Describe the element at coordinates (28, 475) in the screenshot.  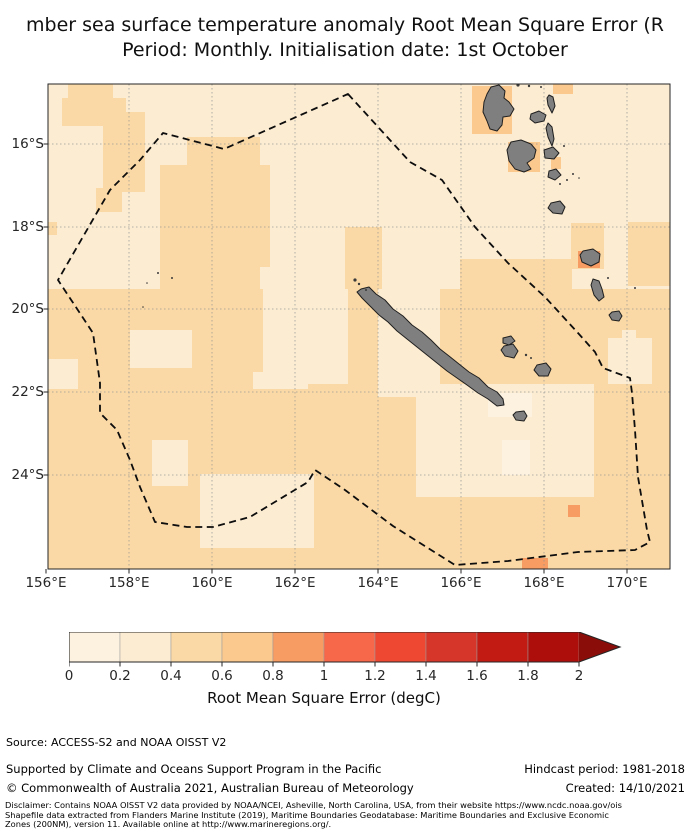
I see `y-tick-label: 24°S` at that location.